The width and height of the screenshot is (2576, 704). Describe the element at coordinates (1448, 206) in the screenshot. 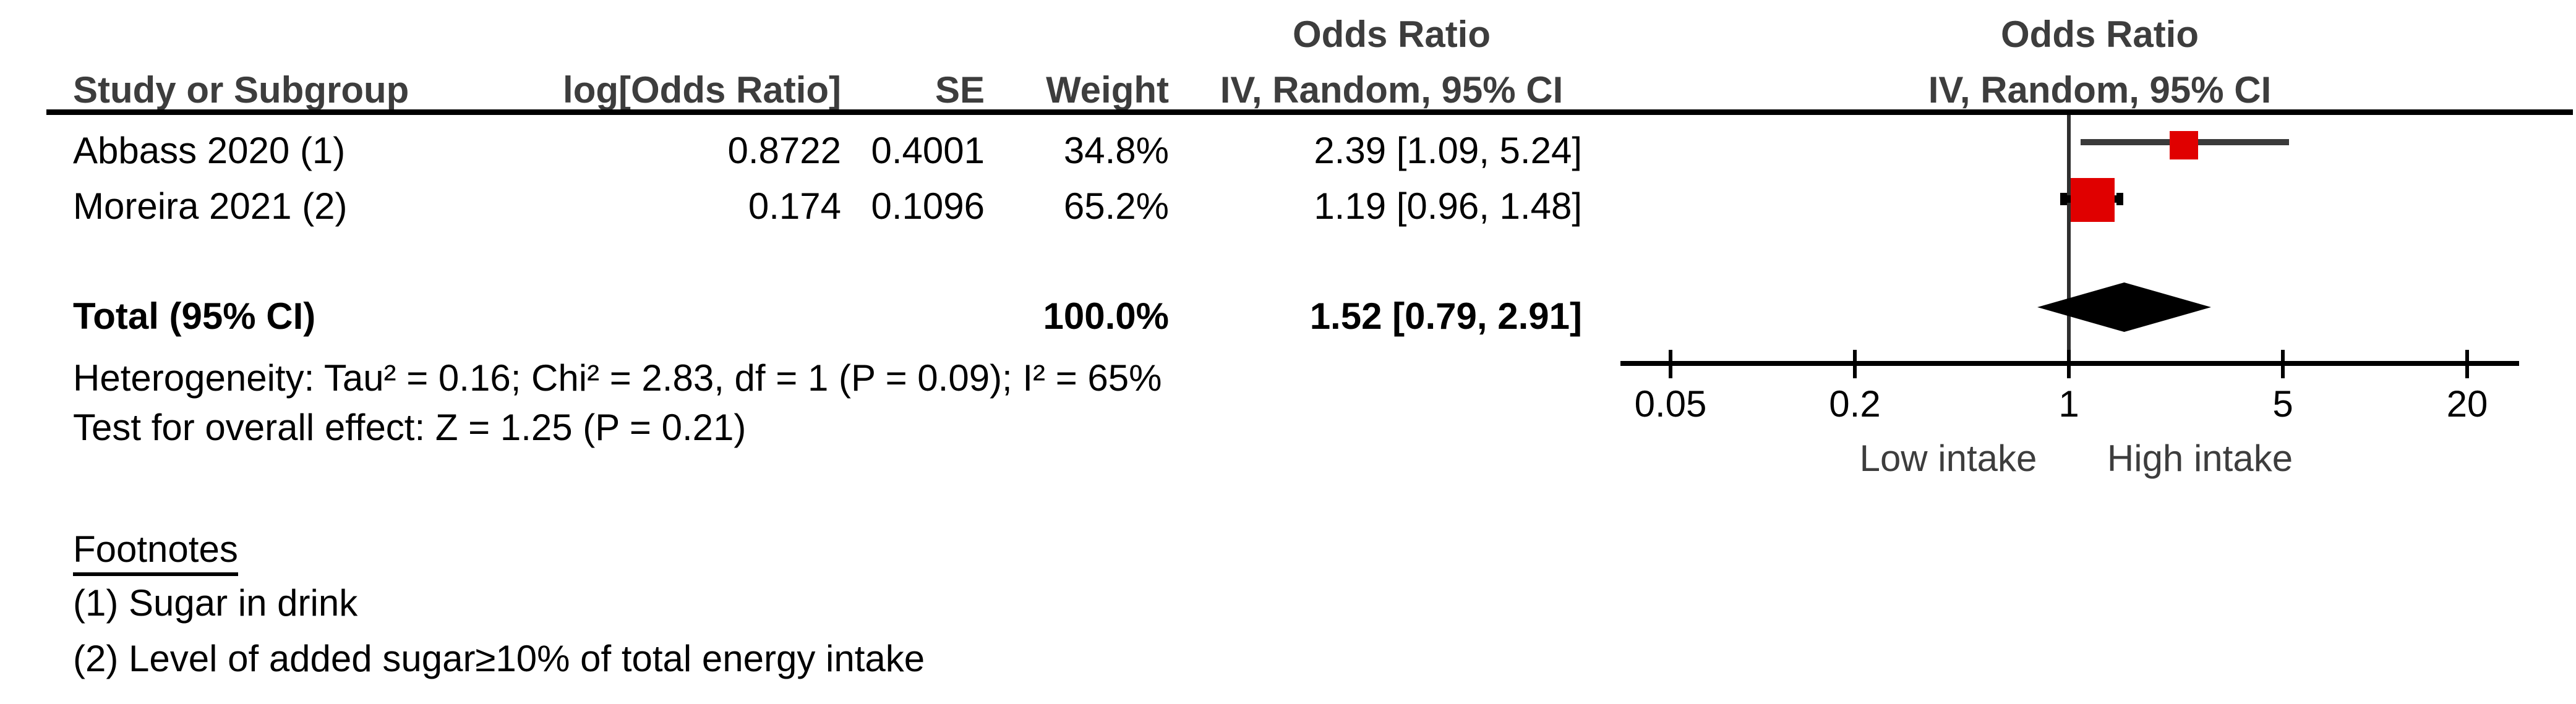

I see `or-ci-value: 1.19 [0.96, 1.48]` at that location.